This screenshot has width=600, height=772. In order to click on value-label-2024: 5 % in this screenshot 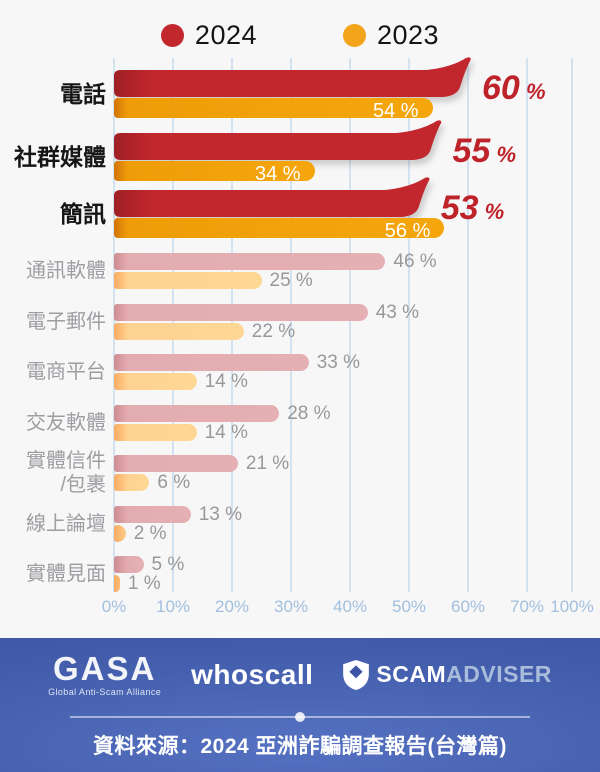, I will do `click(168, 564)`.